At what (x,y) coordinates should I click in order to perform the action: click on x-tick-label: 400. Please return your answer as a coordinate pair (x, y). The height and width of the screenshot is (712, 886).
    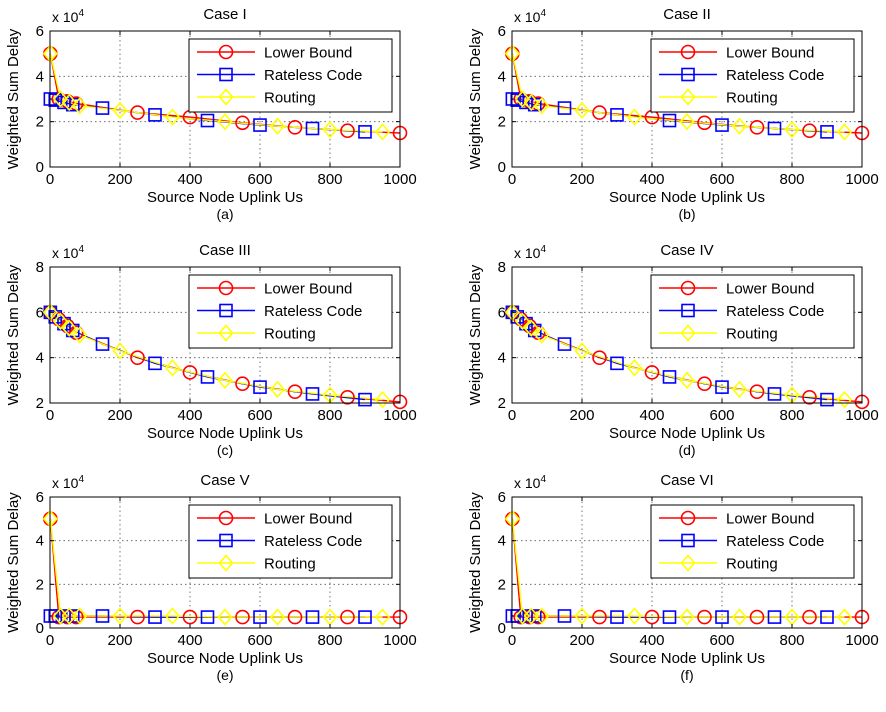
    Looking at the image, I should click on (651, 179).